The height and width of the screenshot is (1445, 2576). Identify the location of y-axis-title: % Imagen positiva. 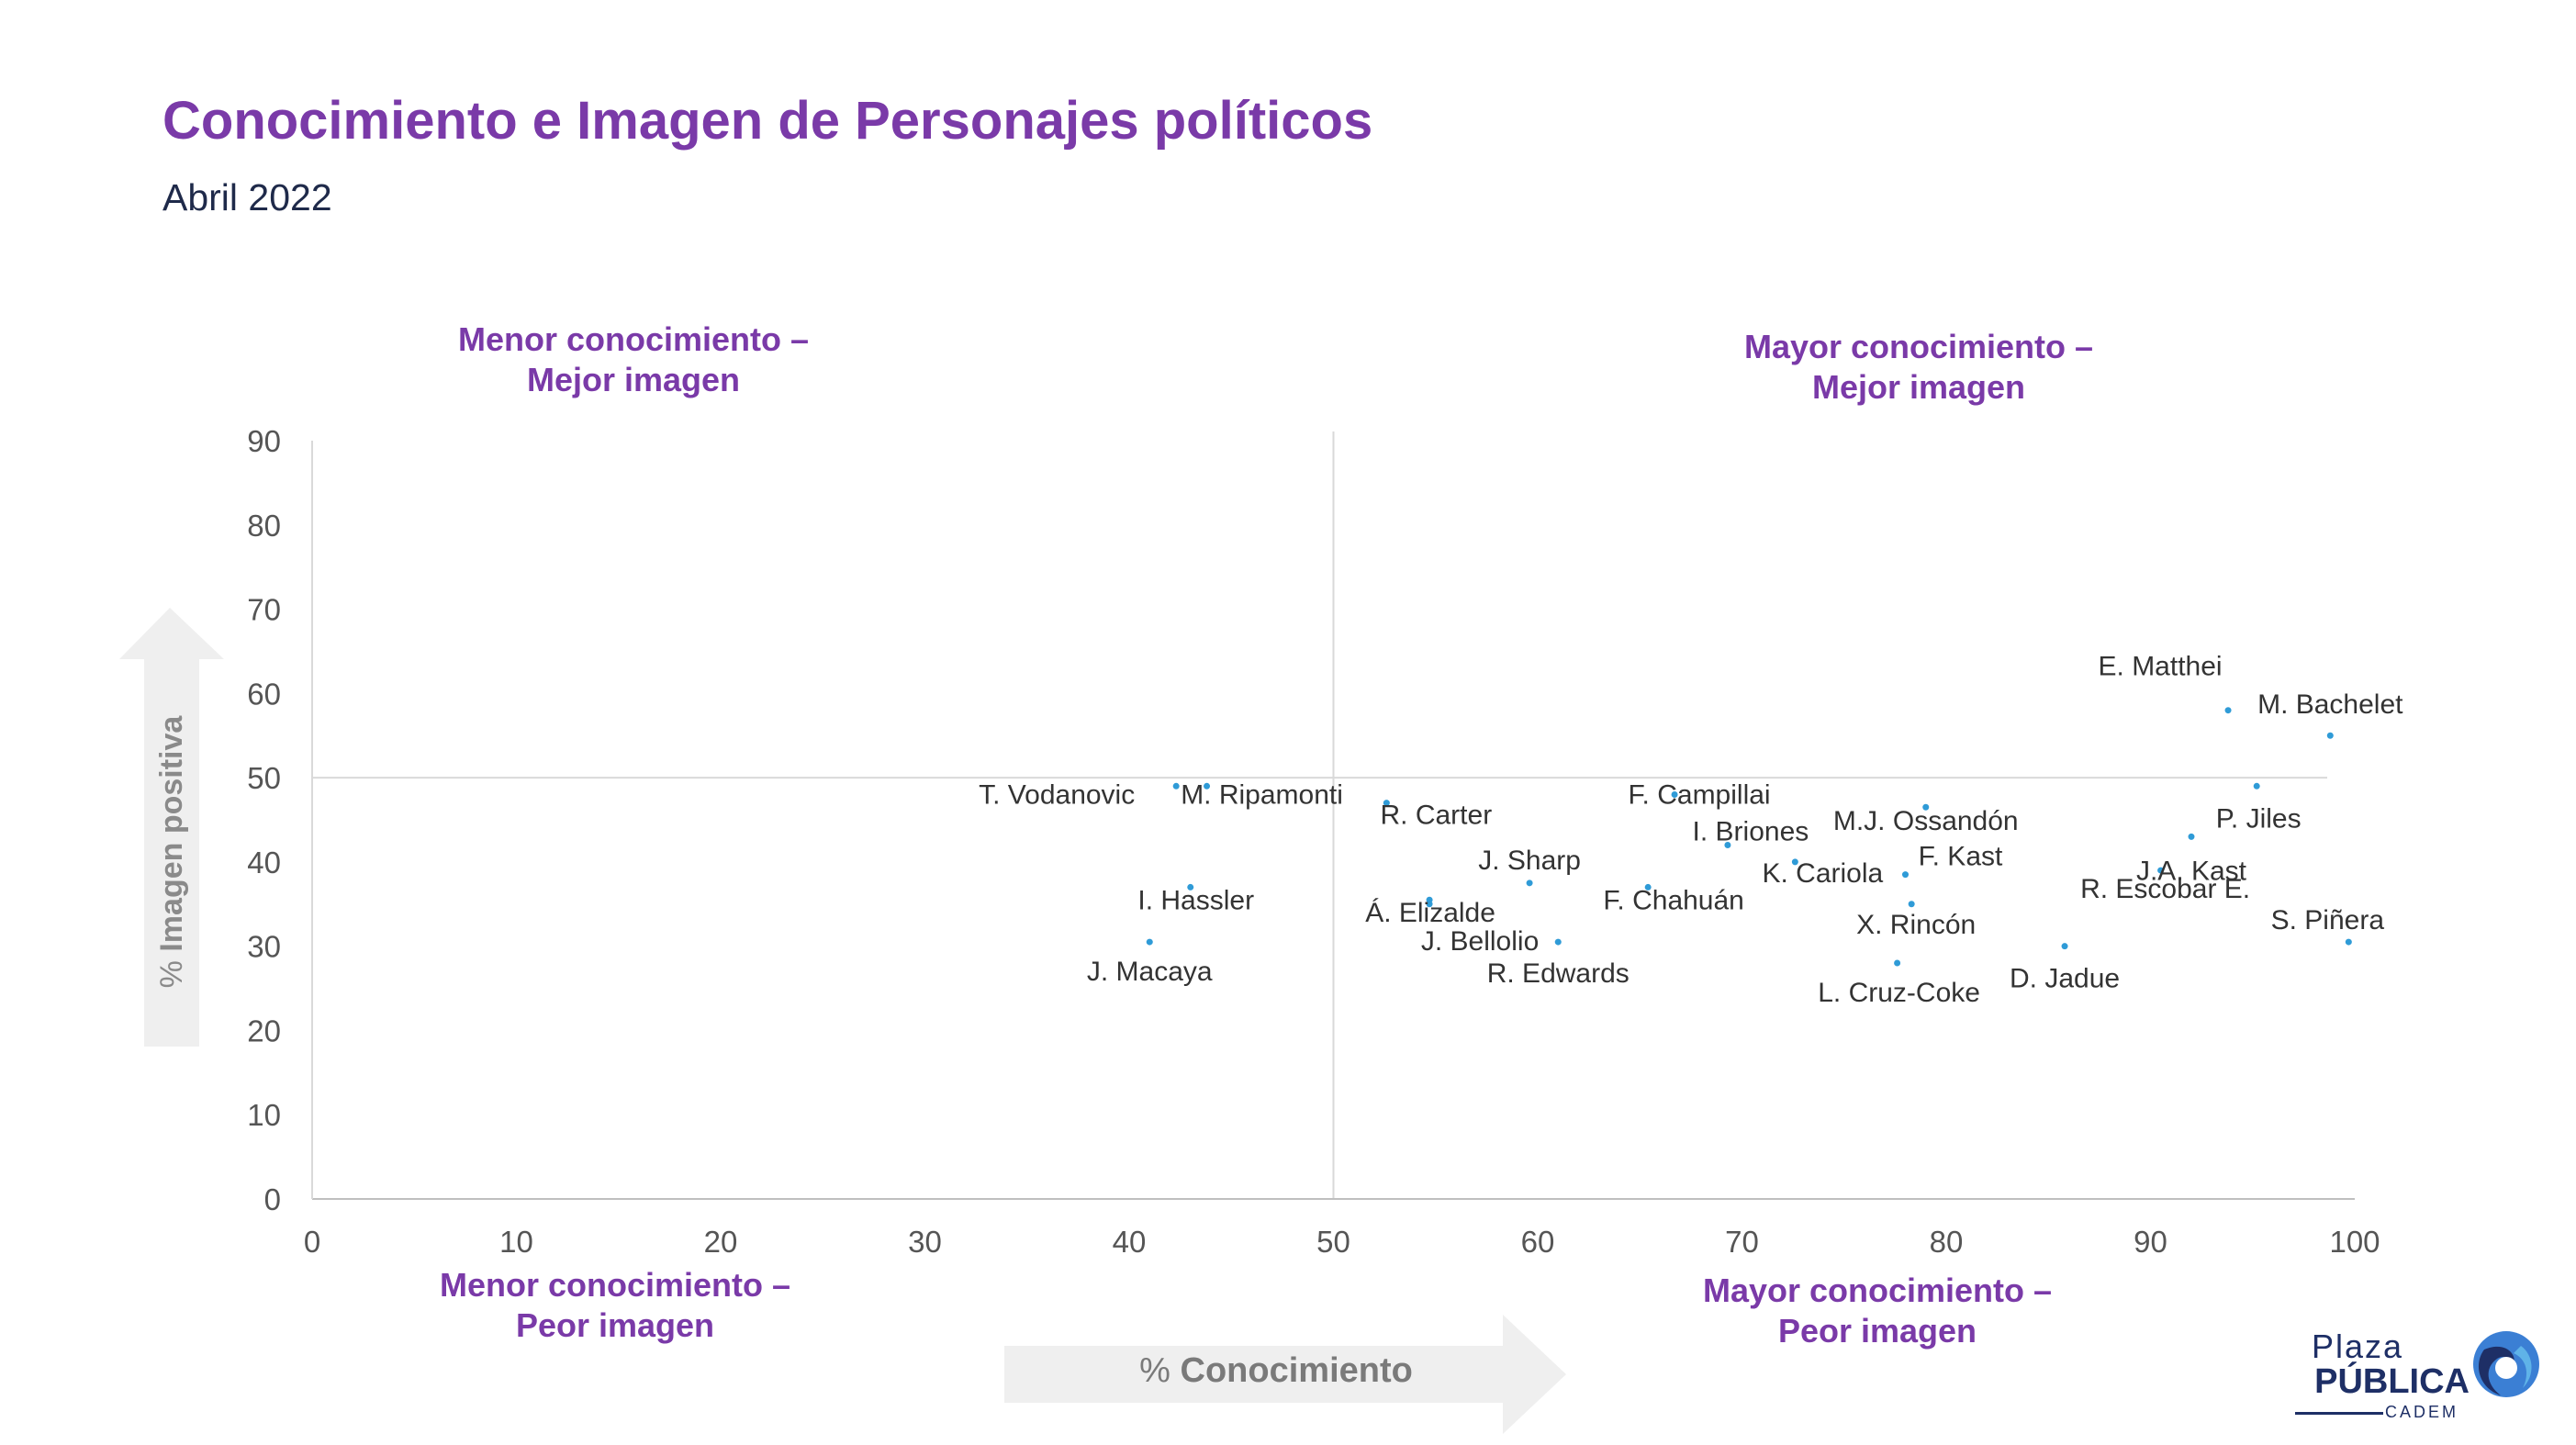
(171, 852).